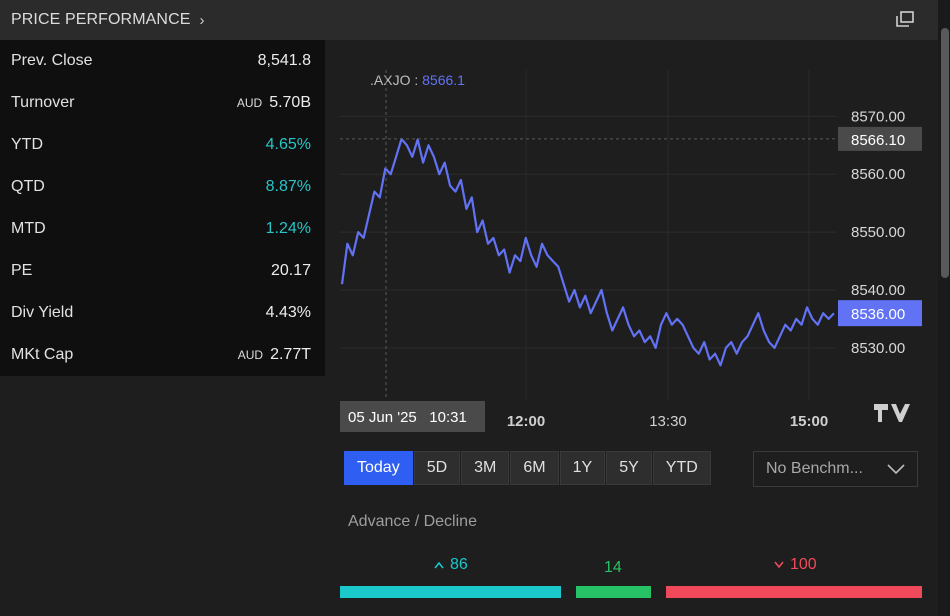  Describe the element at coordinates (22, 270) in the screenshot. I see `stat-label: PE` at that location.